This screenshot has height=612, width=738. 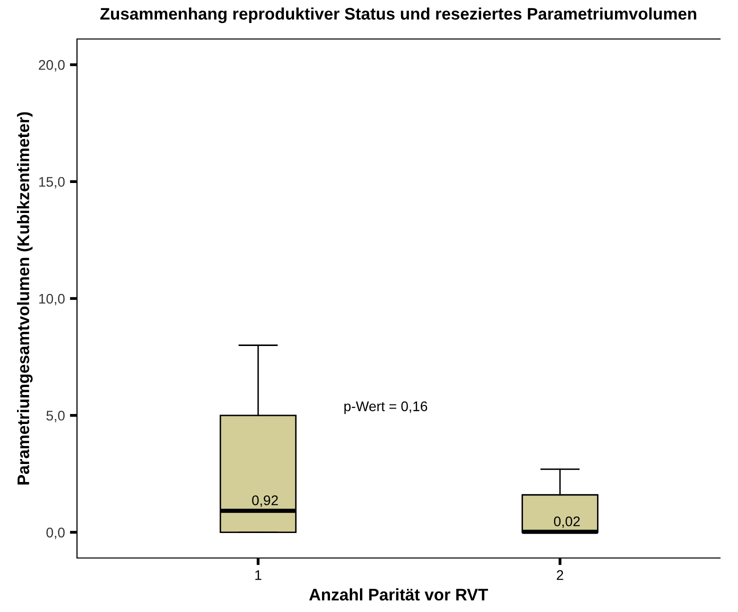 What do you see at coordinates (55, 534) in the screenshot?
I see `y-tick-label: 0,0` at bounding box center [55, 534].